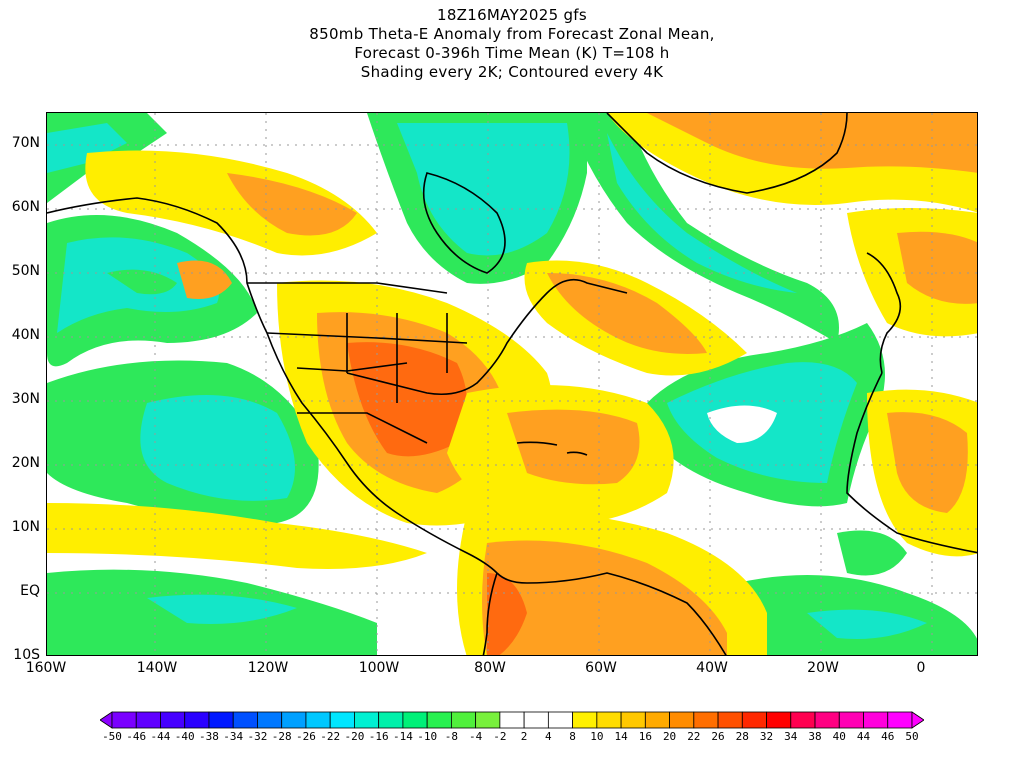 The height and width of the screenshot is (768, 1024). Describe the element at coordinates (354, 736) in the screenshot. I see `colorbar-tick-label: -20` at that location.